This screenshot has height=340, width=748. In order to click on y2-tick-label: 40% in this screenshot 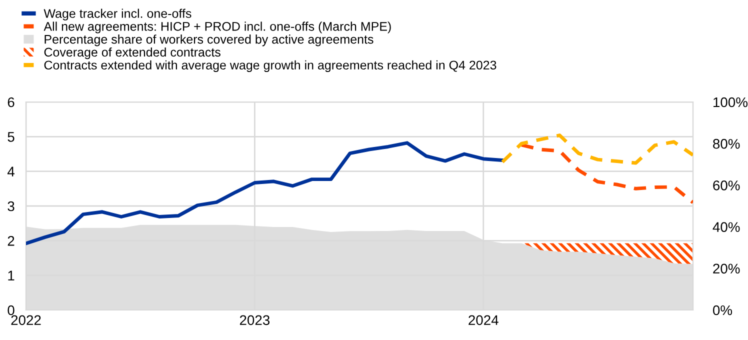, I will do `click(726, 227)`.